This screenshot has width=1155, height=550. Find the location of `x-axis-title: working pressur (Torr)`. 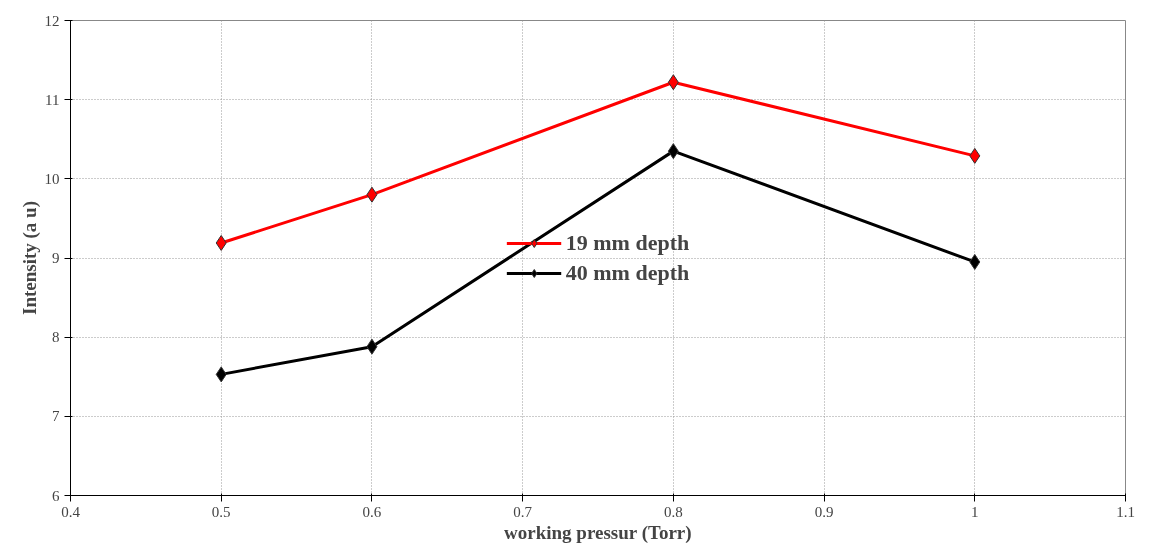

x-axis-title: working pressur (Torr) is located at coordinates (598, 532).